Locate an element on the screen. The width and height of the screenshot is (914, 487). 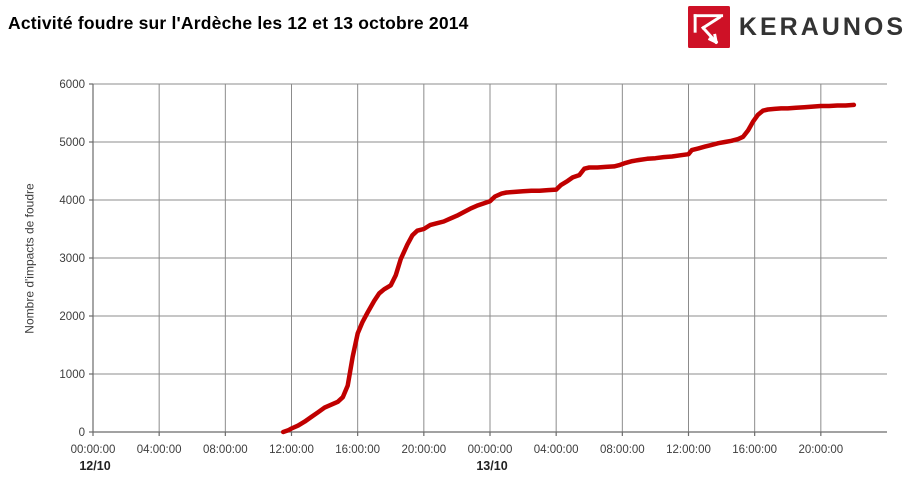
y-tick-label: 2000 is located at coordinates (72, 317).